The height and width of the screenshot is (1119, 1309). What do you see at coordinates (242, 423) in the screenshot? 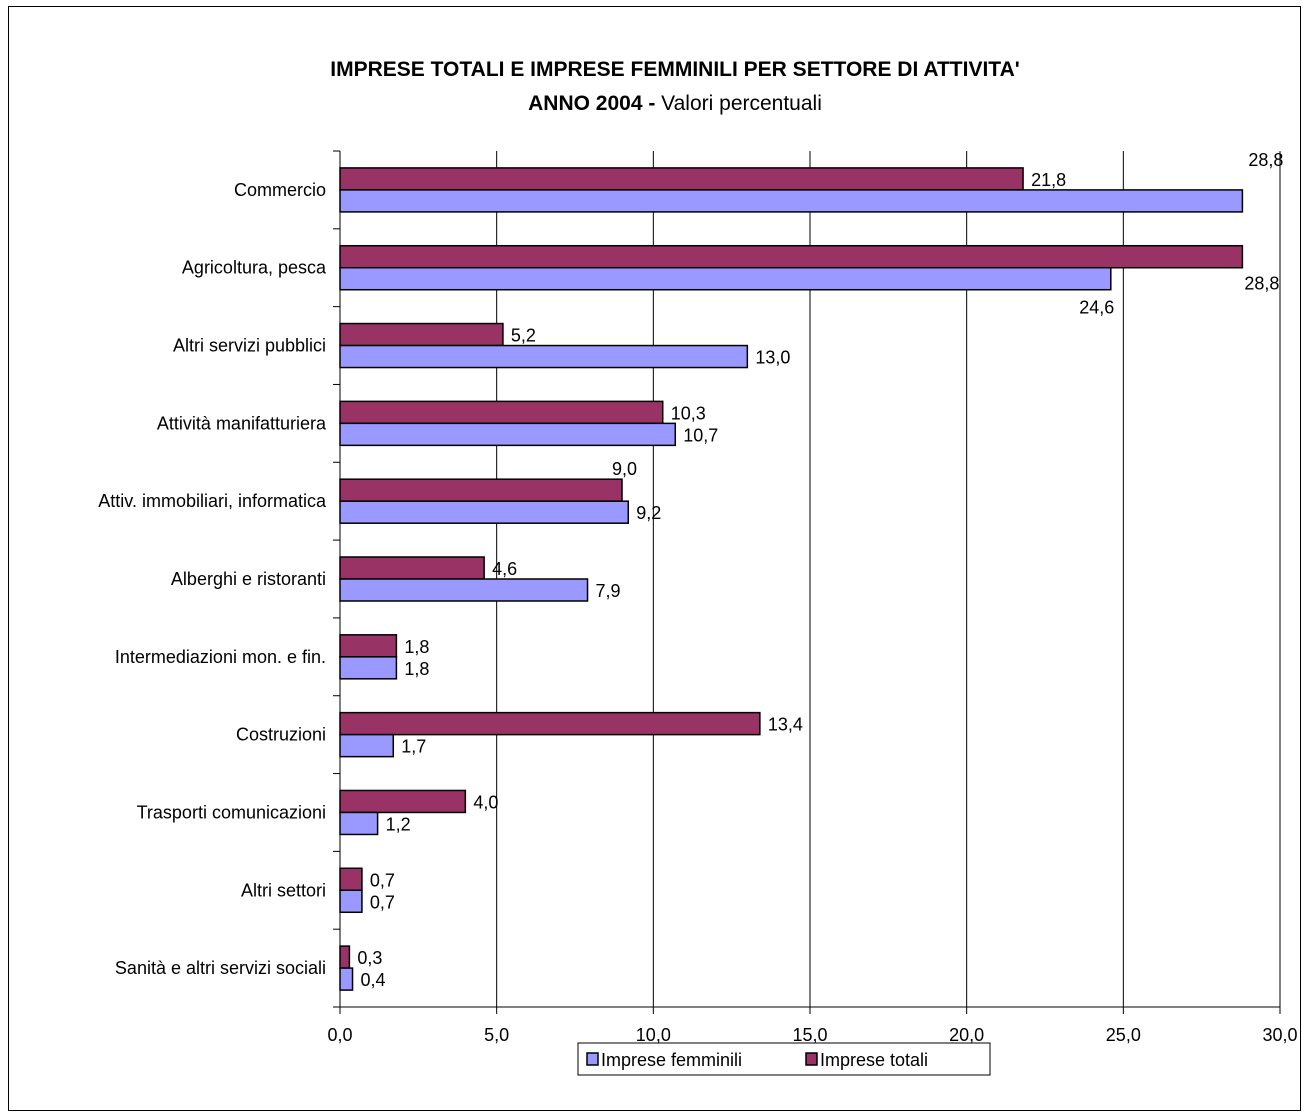
I see `category-label: Attività manifatturiera` at bounding box center [242, 423].